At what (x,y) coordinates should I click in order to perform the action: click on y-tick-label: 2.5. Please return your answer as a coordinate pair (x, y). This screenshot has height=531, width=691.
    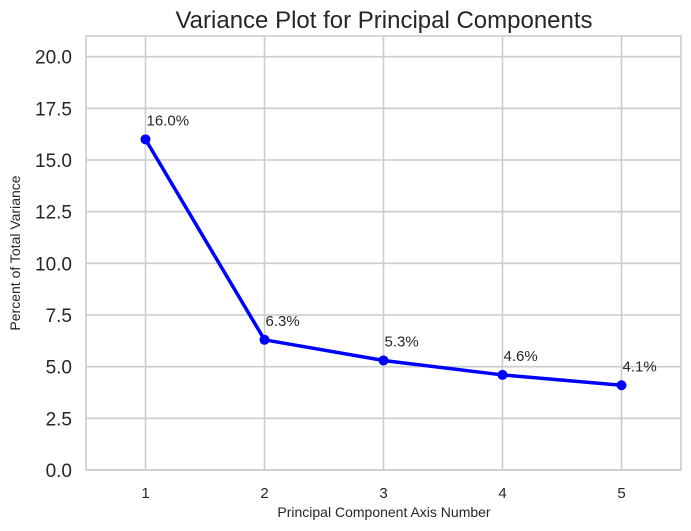
    Looking at the image, I should click on (59, 419).